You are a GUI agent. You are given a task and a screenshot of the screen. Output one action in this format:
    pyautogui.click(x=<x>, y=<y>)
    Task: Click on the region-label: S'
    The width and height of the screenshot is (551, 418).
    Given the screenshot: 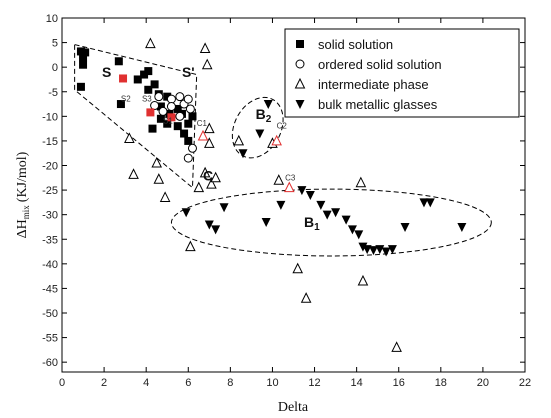 What is the action you would take?
    pyautogui.click(x=188, y=72)
    